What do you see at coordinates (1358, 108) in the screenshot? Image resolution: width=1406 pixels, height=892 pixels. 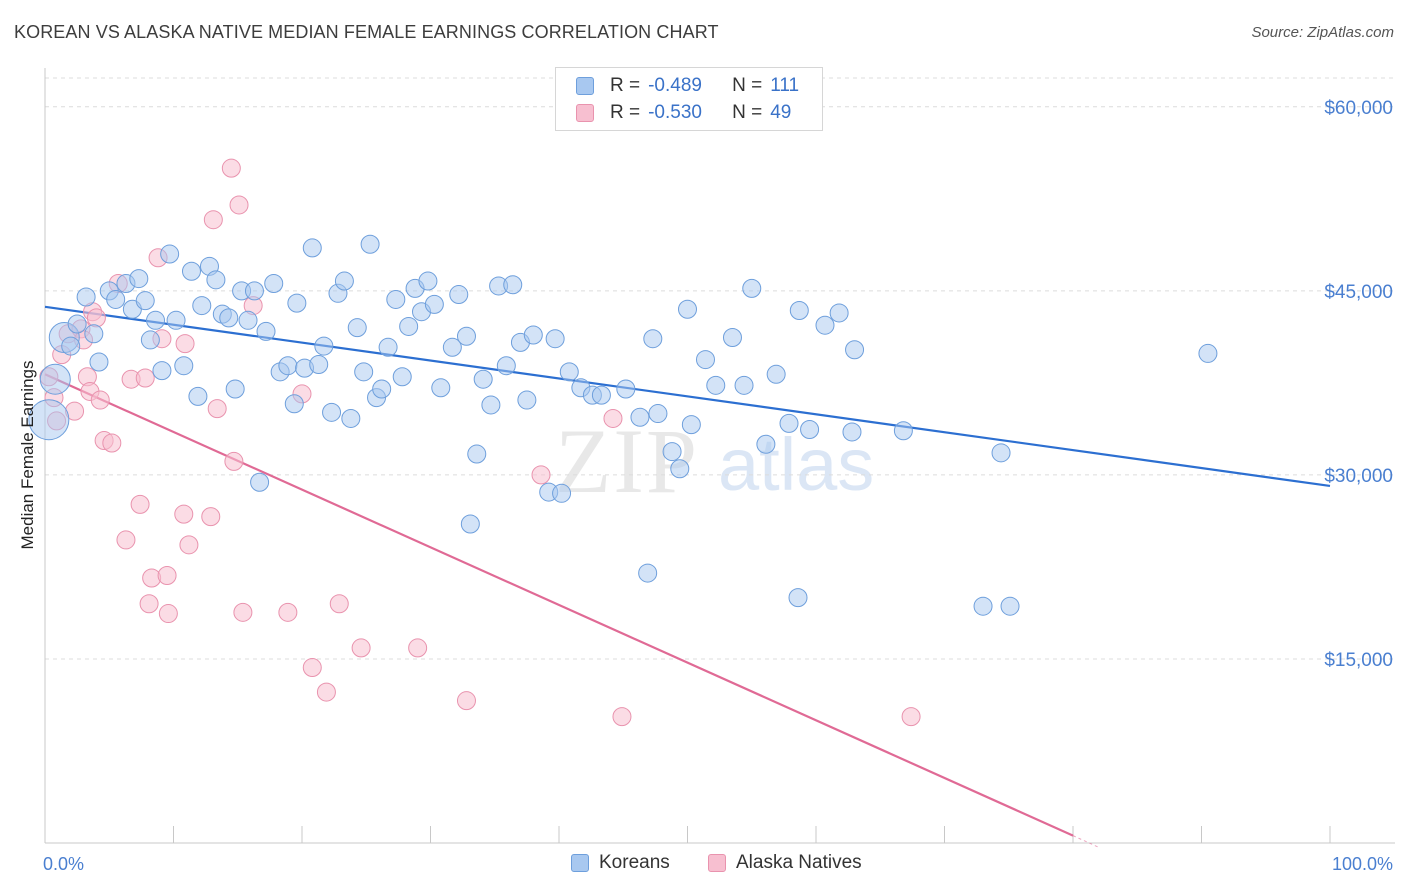 I see `y-tick-label: $60,000` at bounding box center [1358, 108].